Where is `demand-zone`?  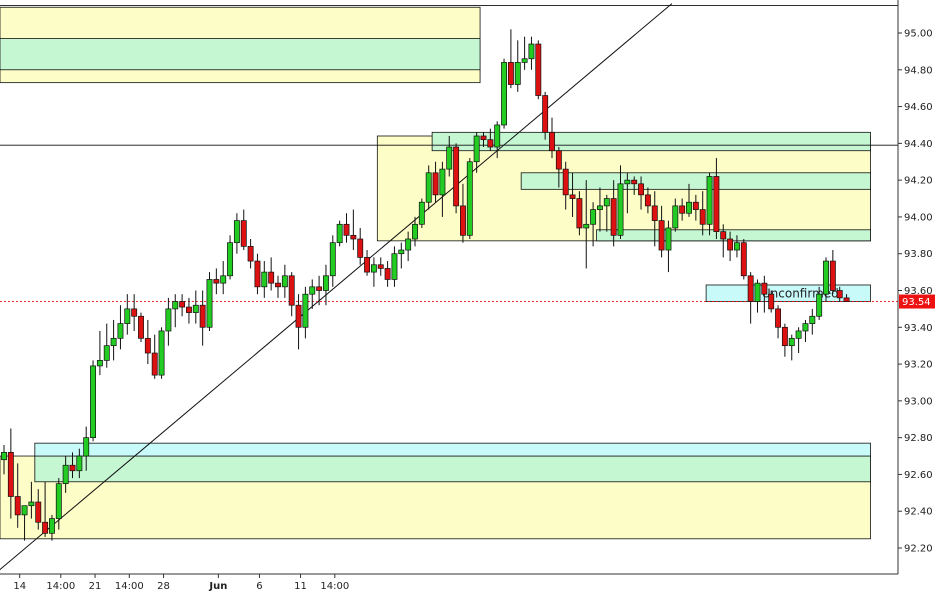 demand-zone is located at coordinates (240, 54).